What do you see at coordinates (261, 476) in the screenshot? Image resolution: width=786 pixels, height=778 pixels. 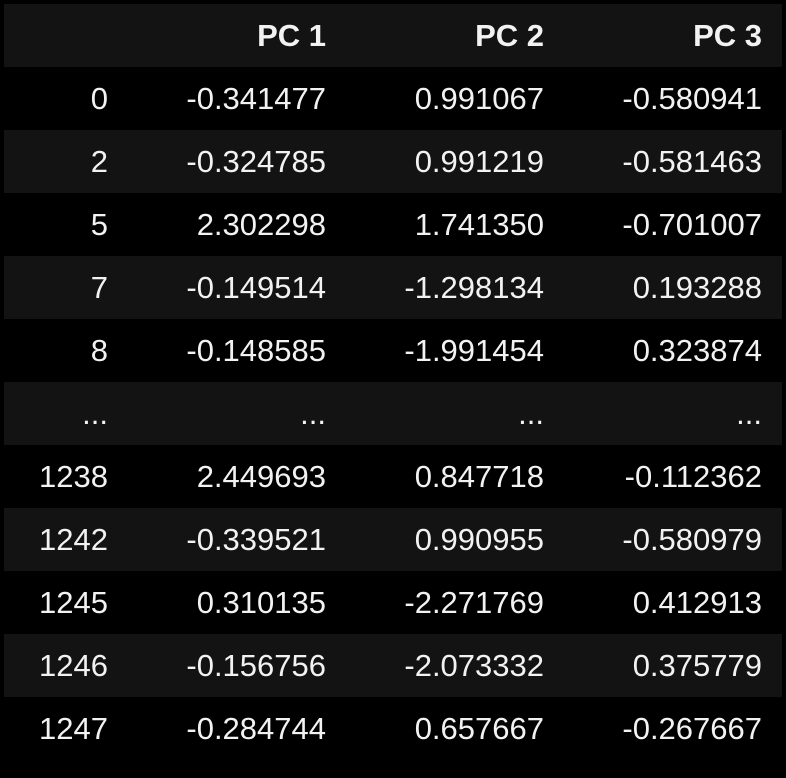 I see `cell-pc1: 2.449693` at bounding box center [261, 476].